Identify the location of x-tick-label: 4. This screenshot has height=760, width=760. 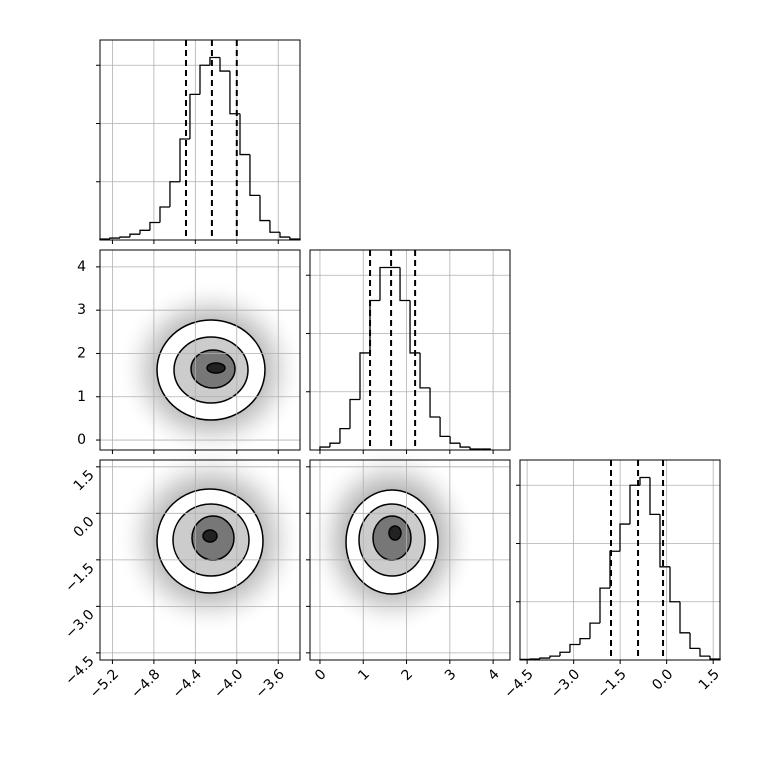
(494, 675).